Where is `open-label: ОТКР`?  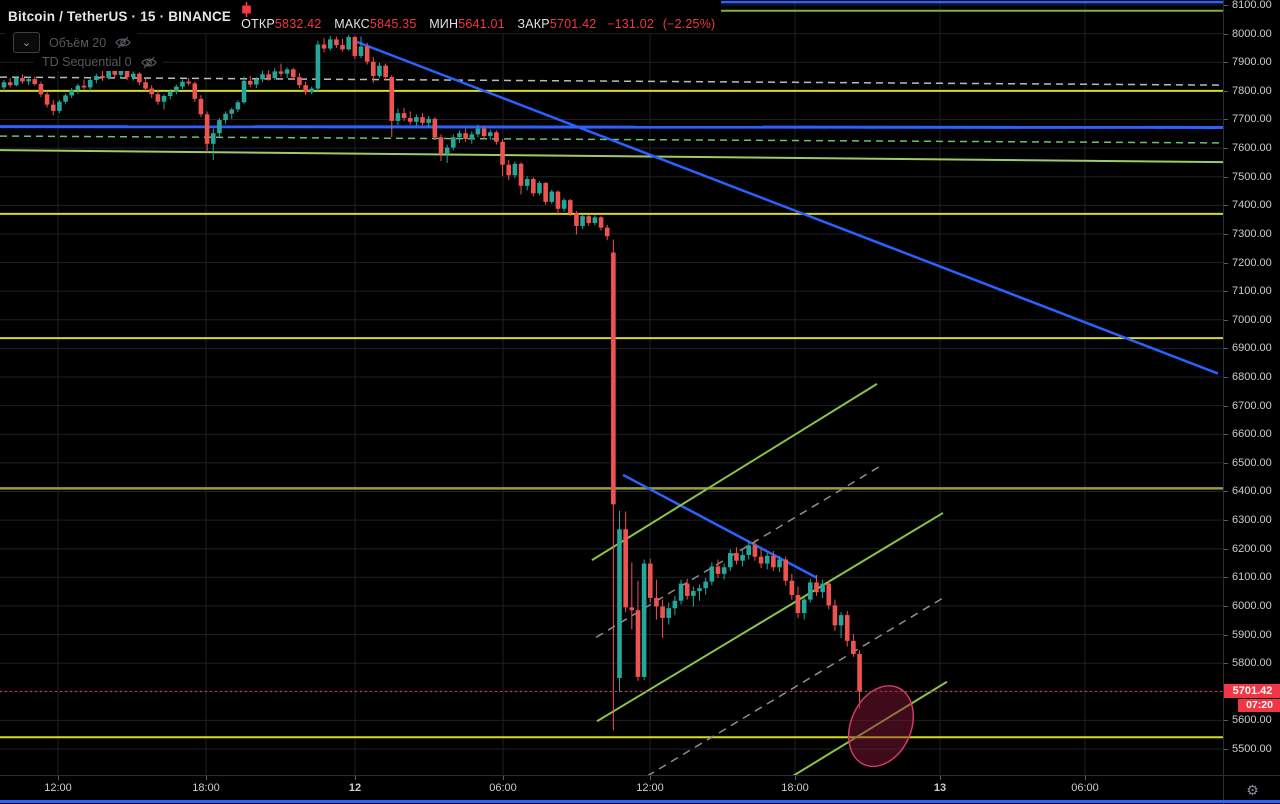 open-label: ОТКР is located at coordinates (258, 24).